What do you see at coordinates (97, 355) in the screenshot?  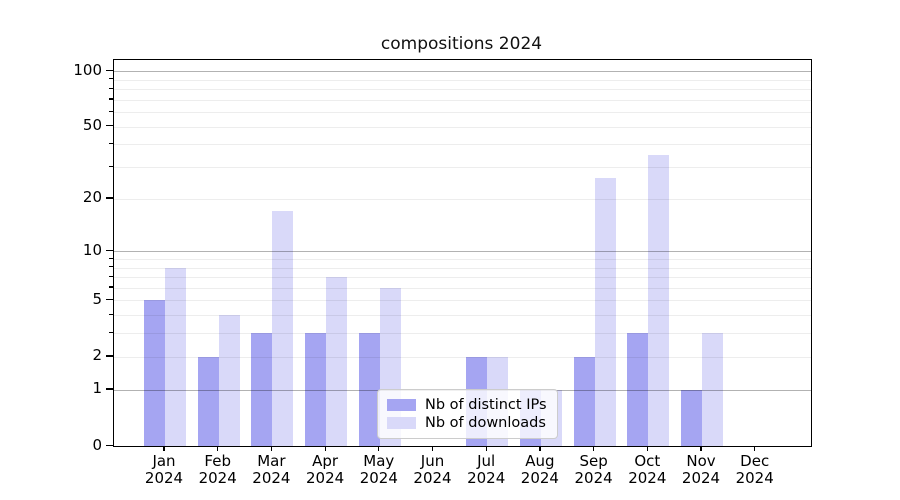 I see `y-tick-label: 2` at bounding box center [97, 355].